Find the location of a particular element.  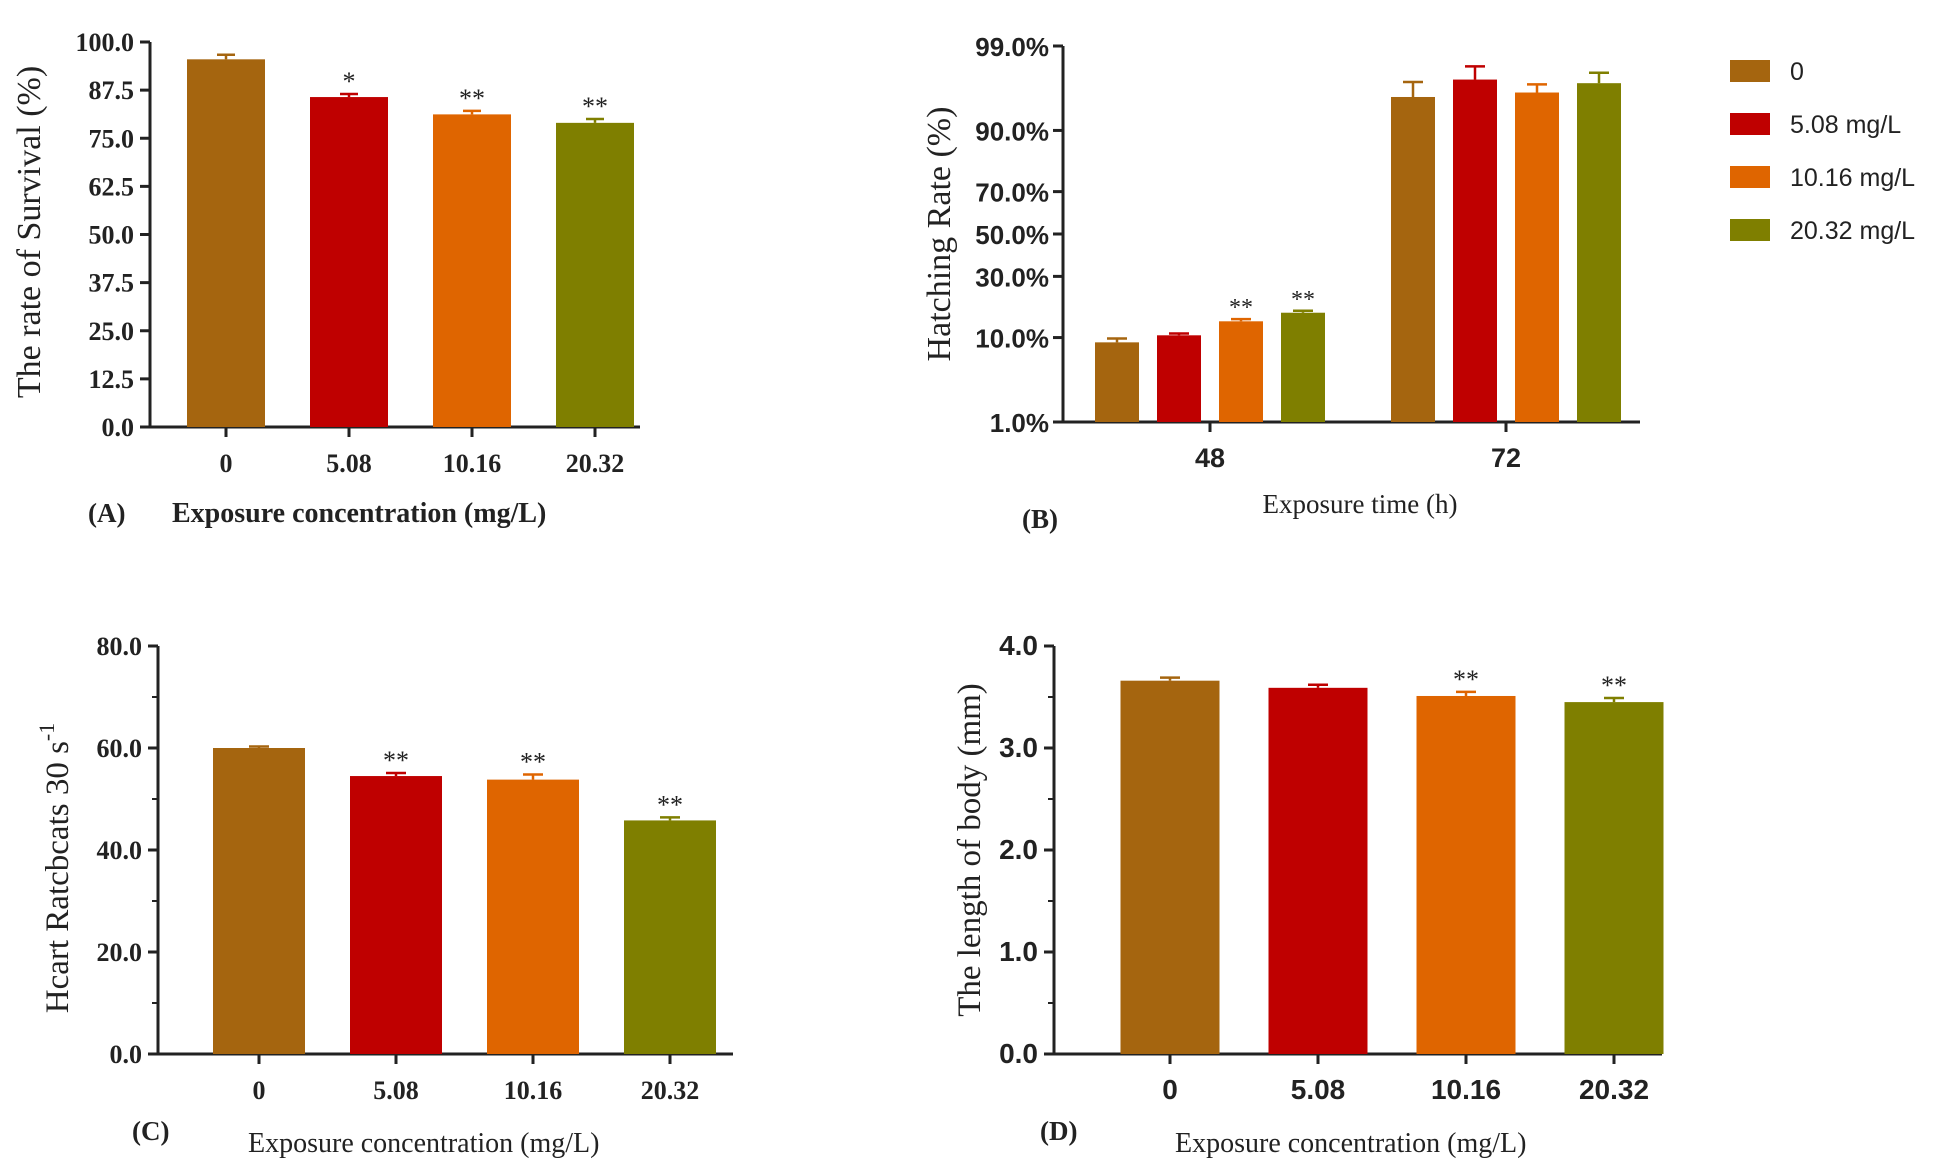

panel-b-xlabel: Exposure time (h) is located at coordinates (1360, 504).